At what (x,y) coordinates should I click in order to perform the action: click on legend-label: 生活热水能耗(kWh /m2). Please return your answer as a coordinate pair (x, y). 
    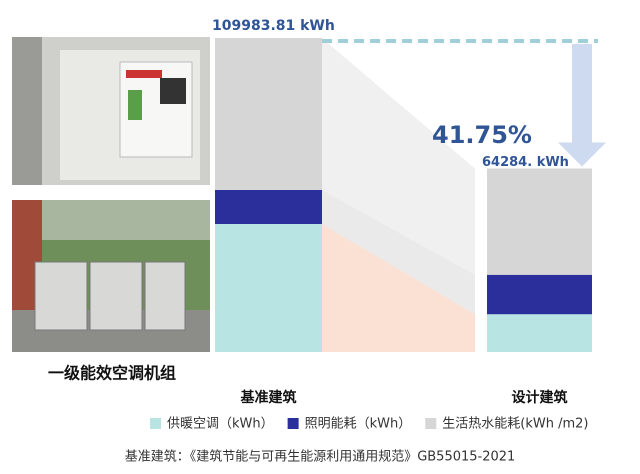
    Looking at the image, I should click on (515, 424).